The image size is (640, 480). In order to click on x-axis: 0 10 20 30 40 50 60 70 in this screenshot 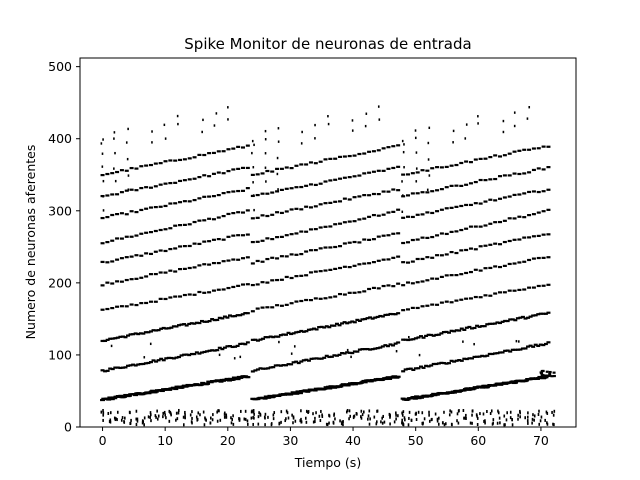, I will do `click(324, 437)`.